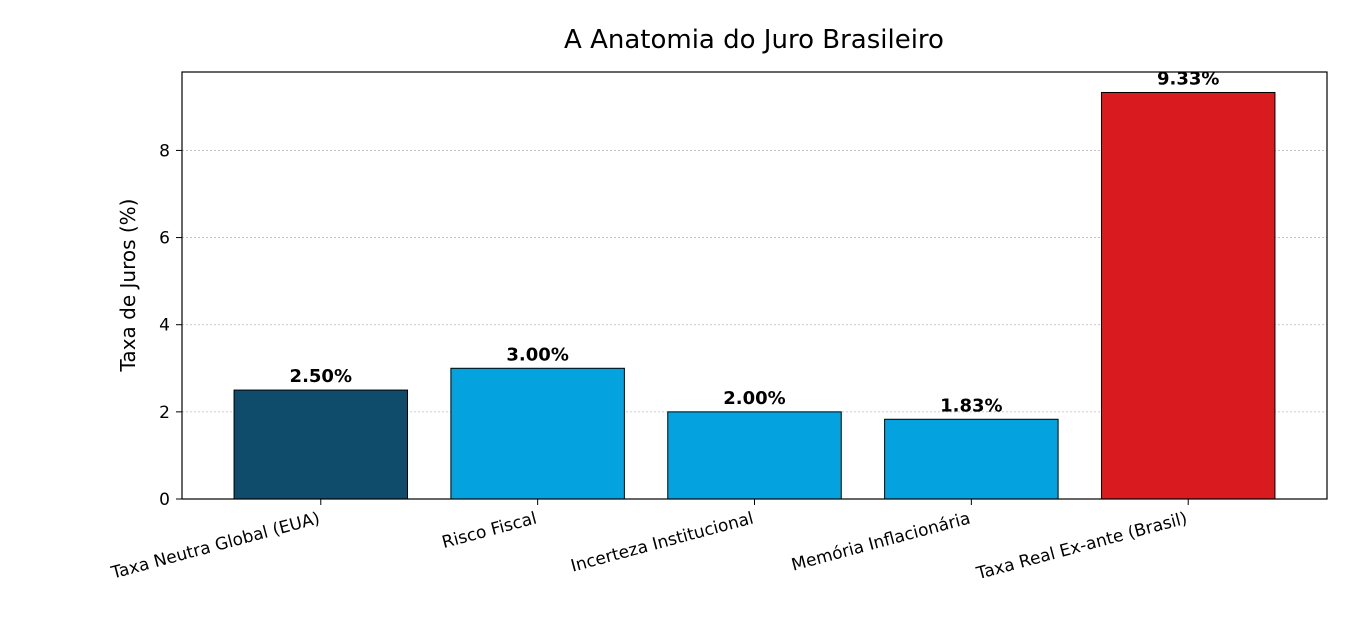  I want to click on value-label: 3.00%, so click(537, 354).